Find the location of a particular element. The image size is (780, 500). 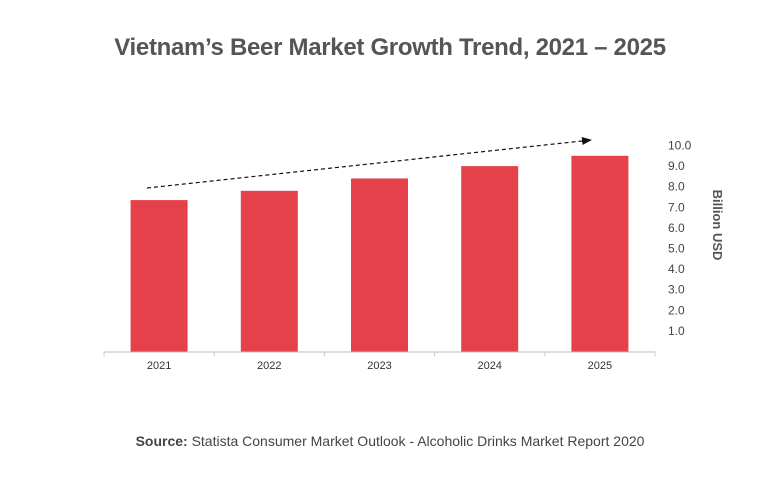

x-tick-label: 2025 is located at coordinates (600, 366).